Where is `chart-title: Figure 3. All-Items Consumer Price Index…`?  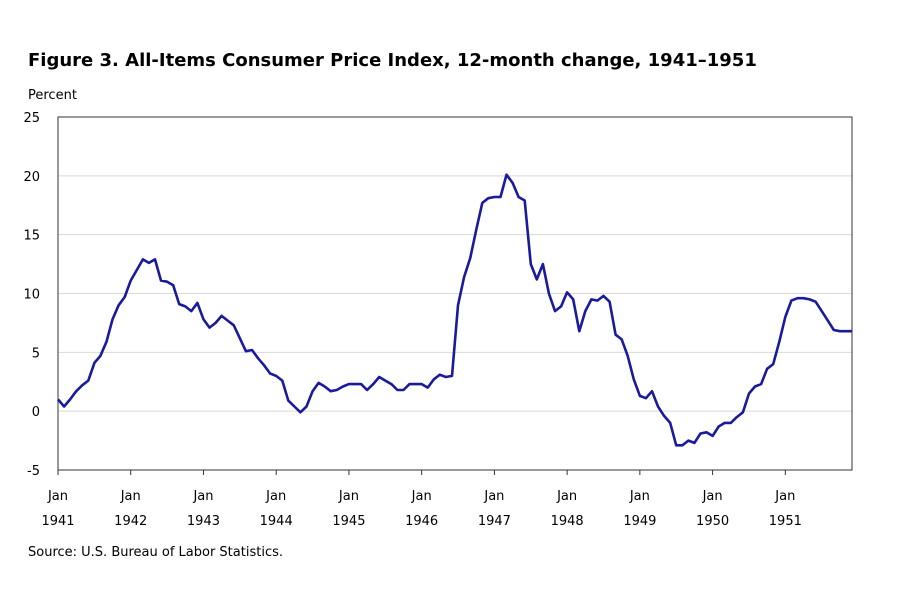
chart-title: Figure 3. All-Items Consumer Price Index… is located at coordinates (392, 60).